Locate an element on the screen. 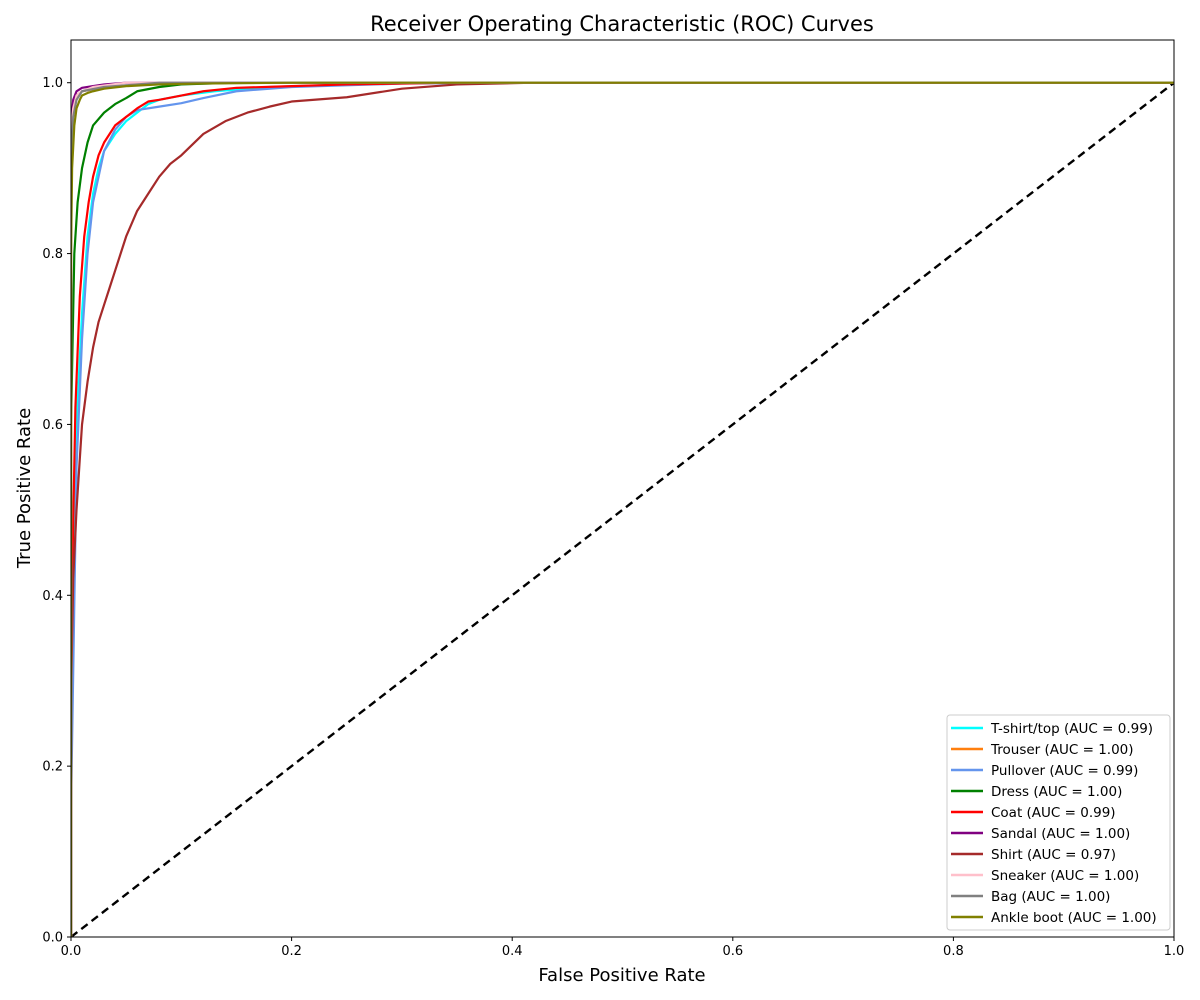  legend-frame is located at coordinates (1058, 822).